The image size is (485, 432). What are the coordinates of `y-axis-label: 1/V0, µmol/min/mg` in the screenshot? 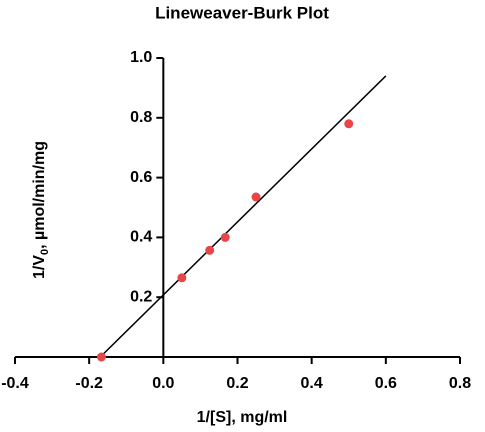 It's located at (41, 210).